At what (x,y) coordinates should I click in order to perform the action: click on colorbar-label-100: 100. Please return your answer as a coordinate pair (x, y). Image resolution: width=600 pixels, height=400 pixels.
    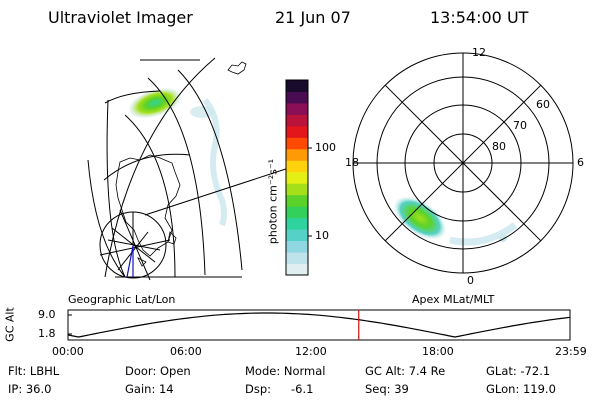
    Looking at the image, I should click on (325, 147).